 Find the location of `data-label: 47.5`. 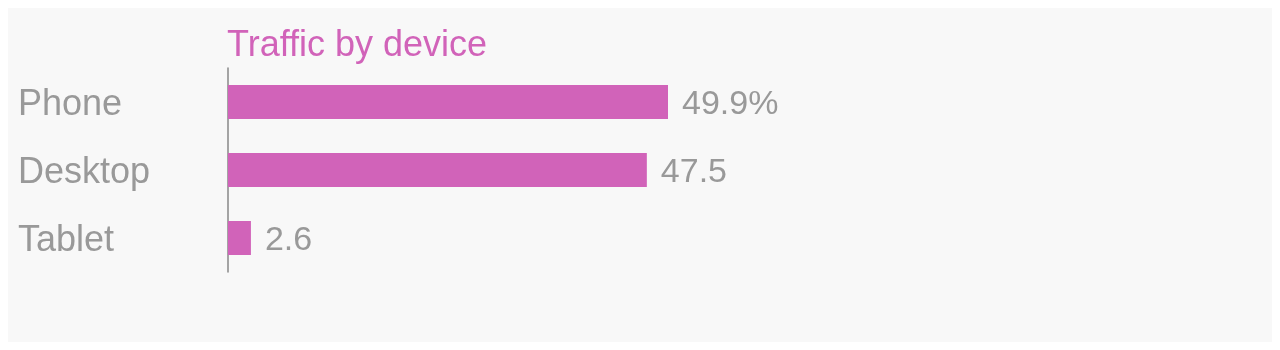

data-label: 47.5 is located at coordinates (694, 170).